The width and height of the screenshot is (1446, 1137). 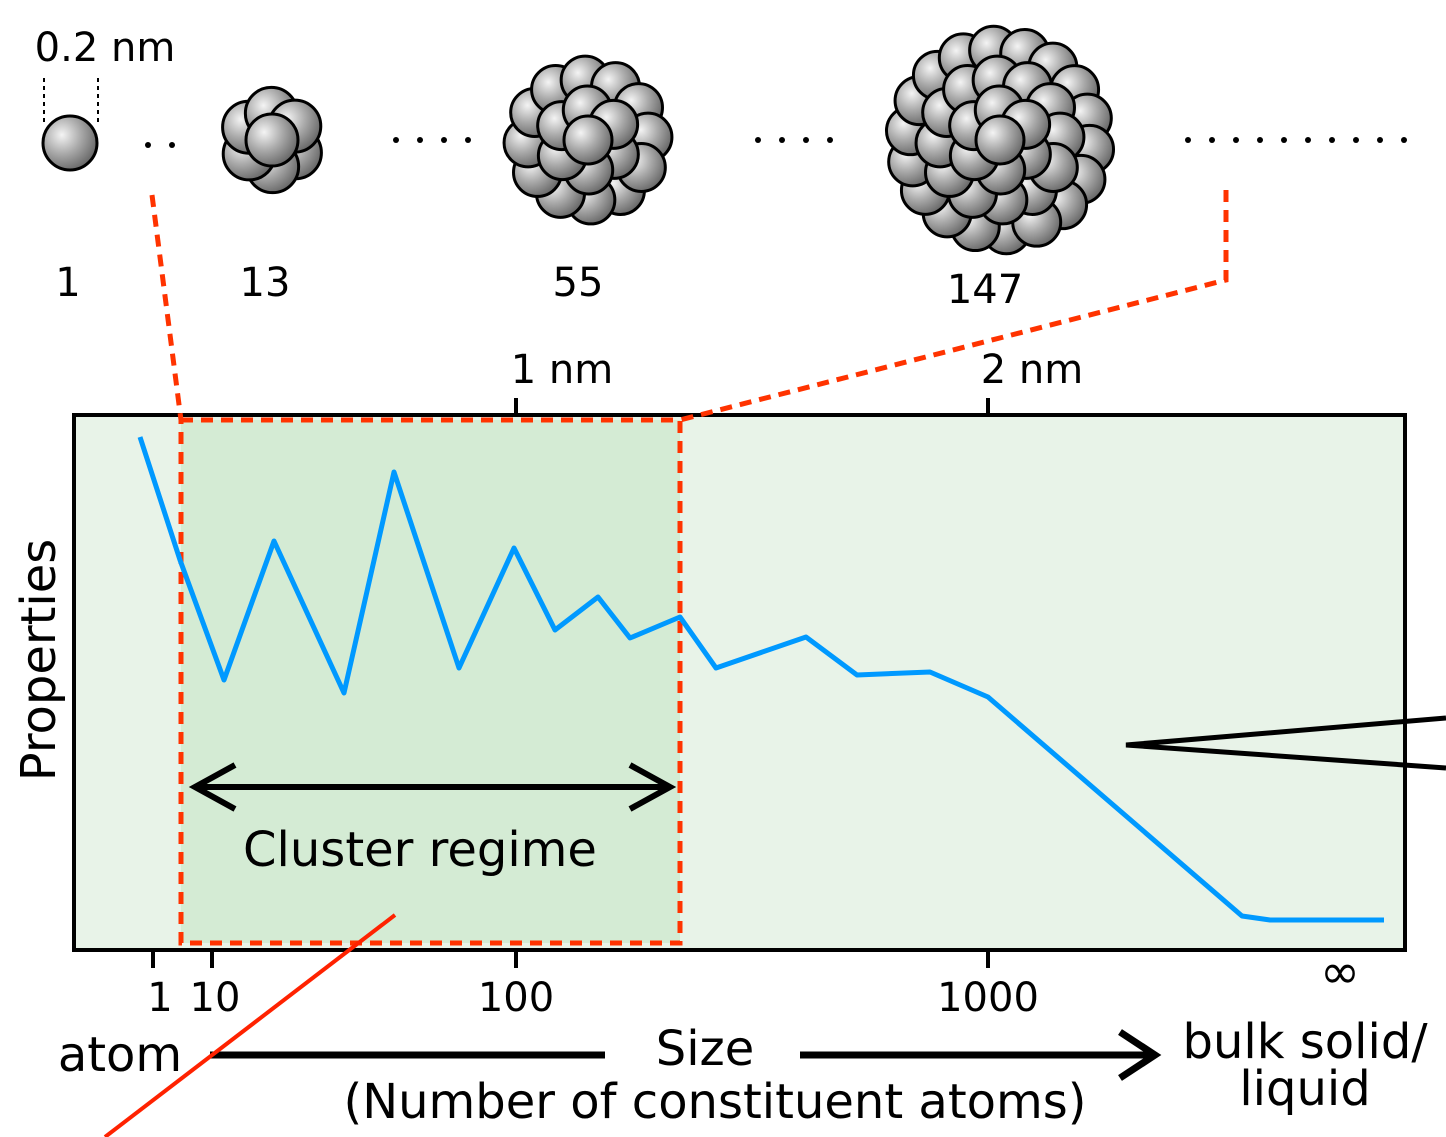 I want to click on cluster-size: 55, so click(x=578, y=283).